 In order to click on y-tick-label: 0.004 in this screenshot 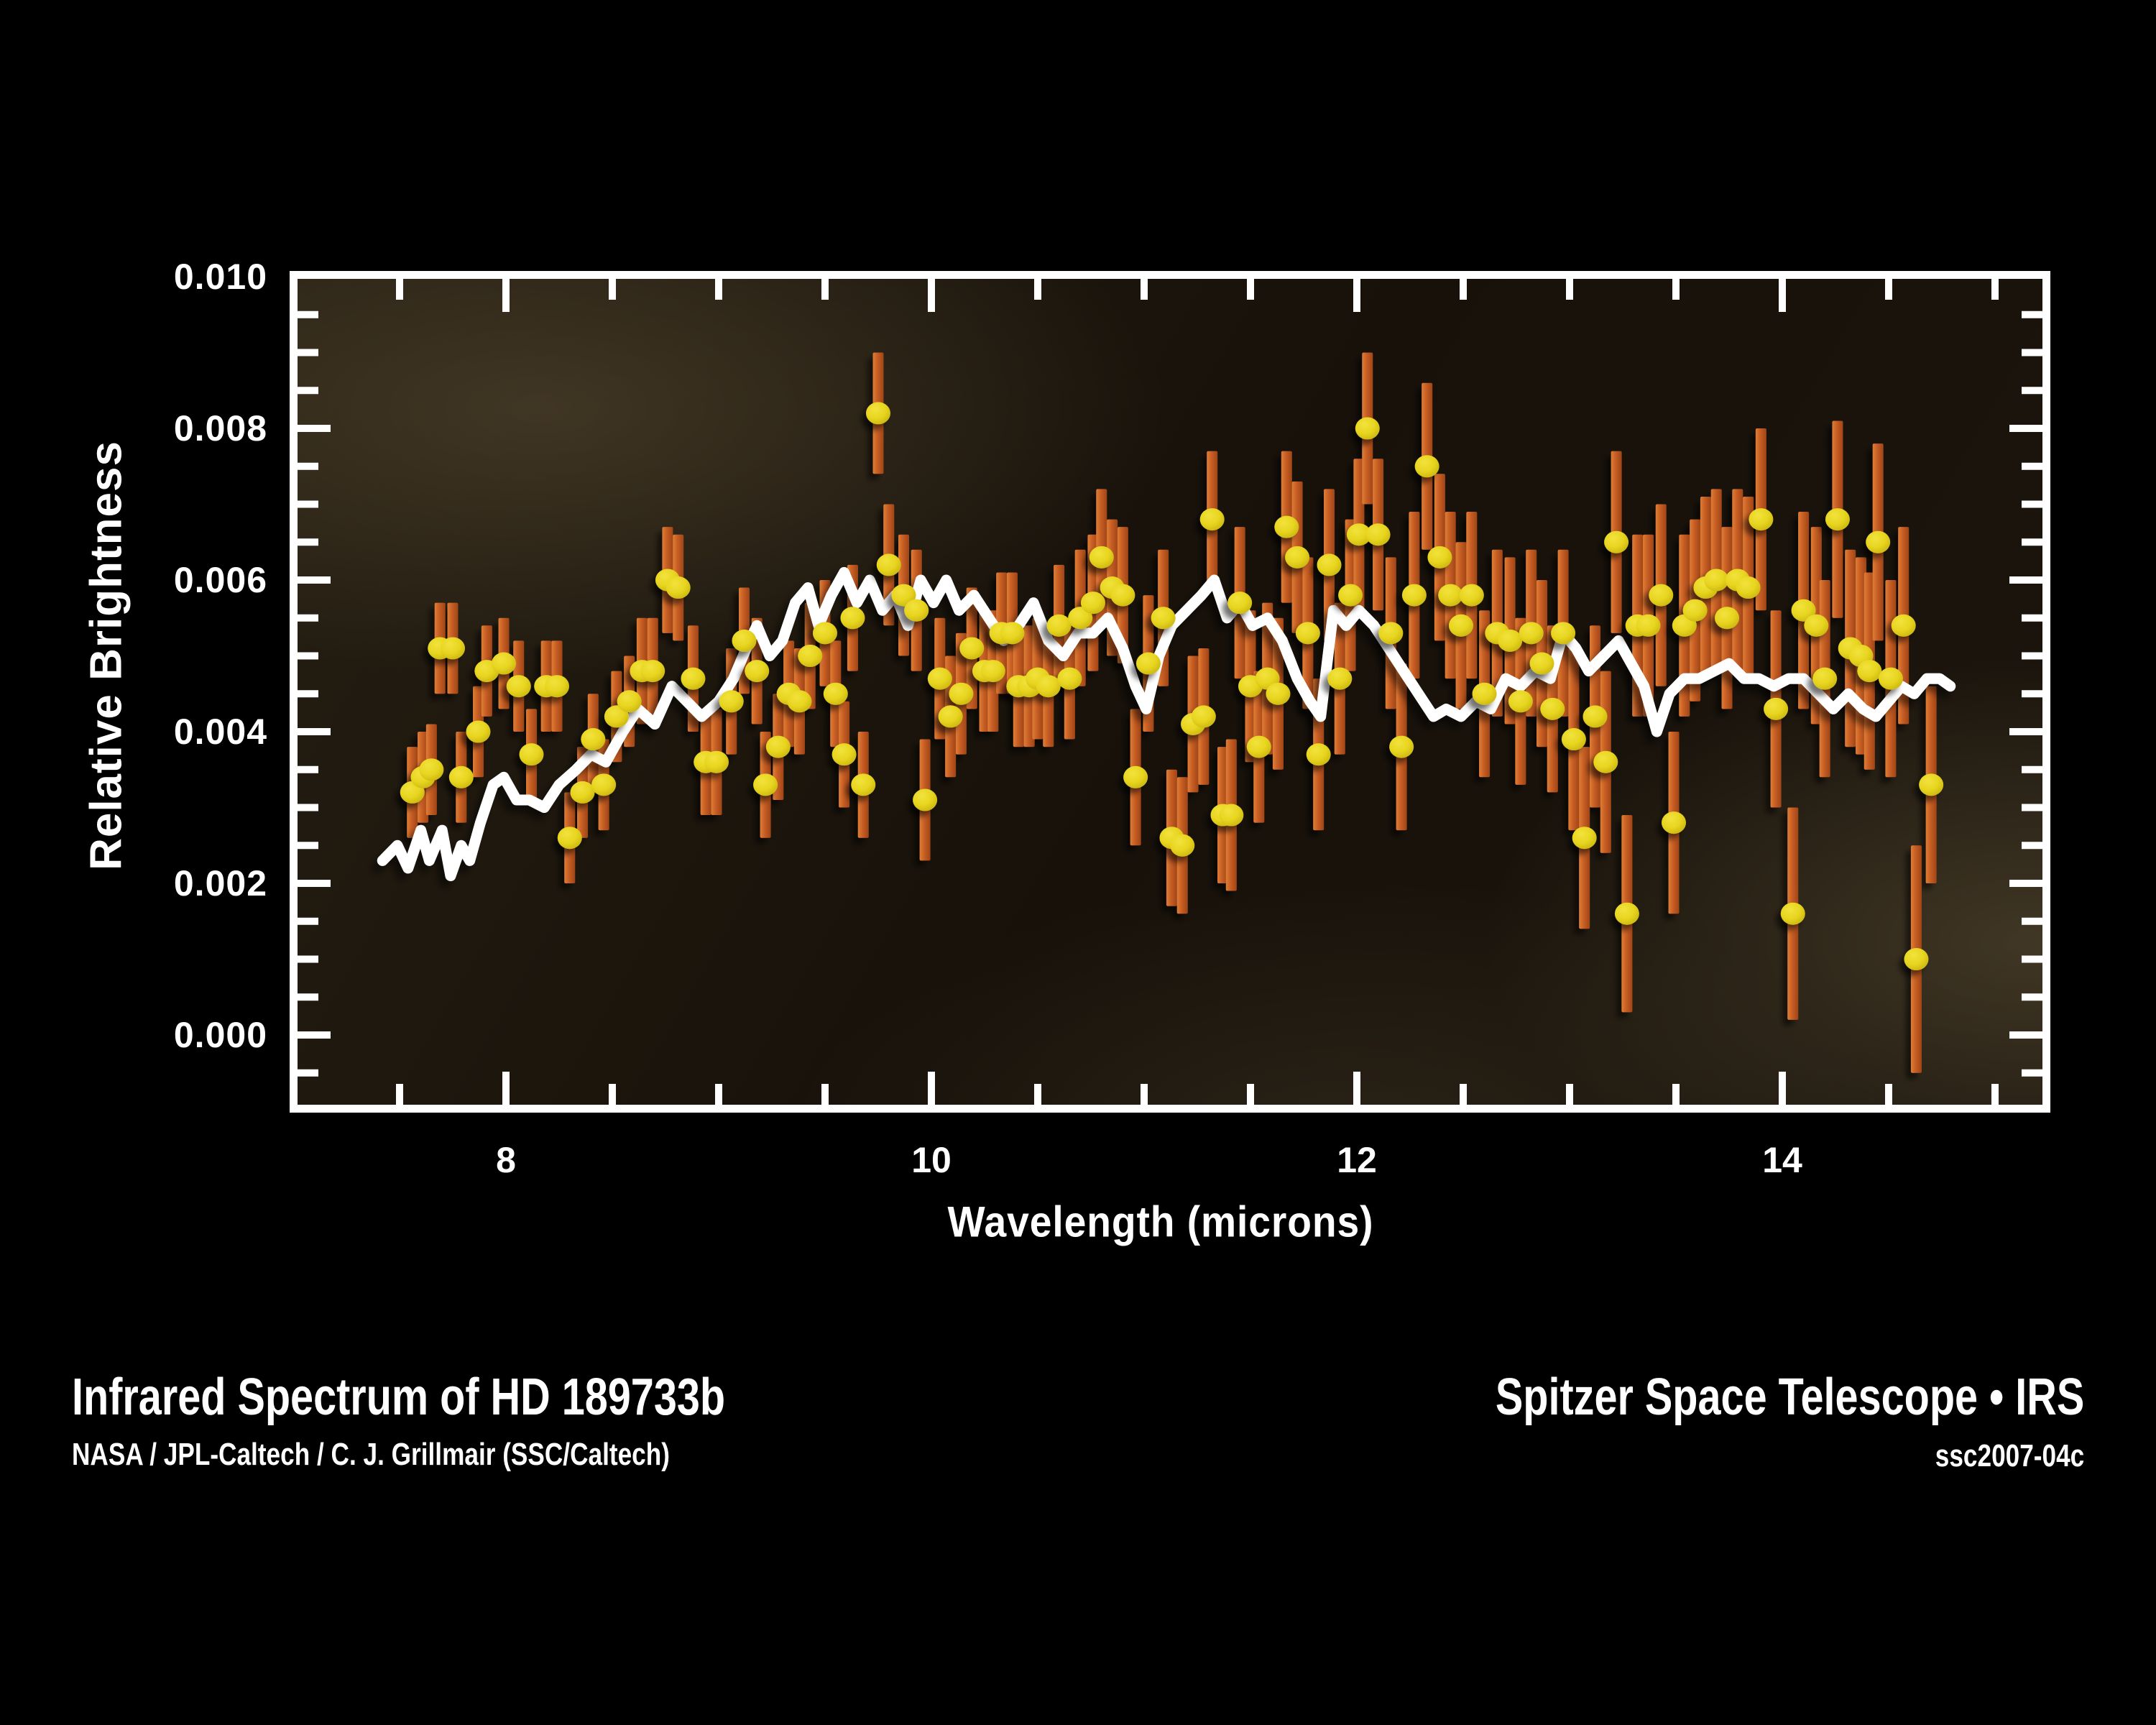, I will do `click(220, 732)`.